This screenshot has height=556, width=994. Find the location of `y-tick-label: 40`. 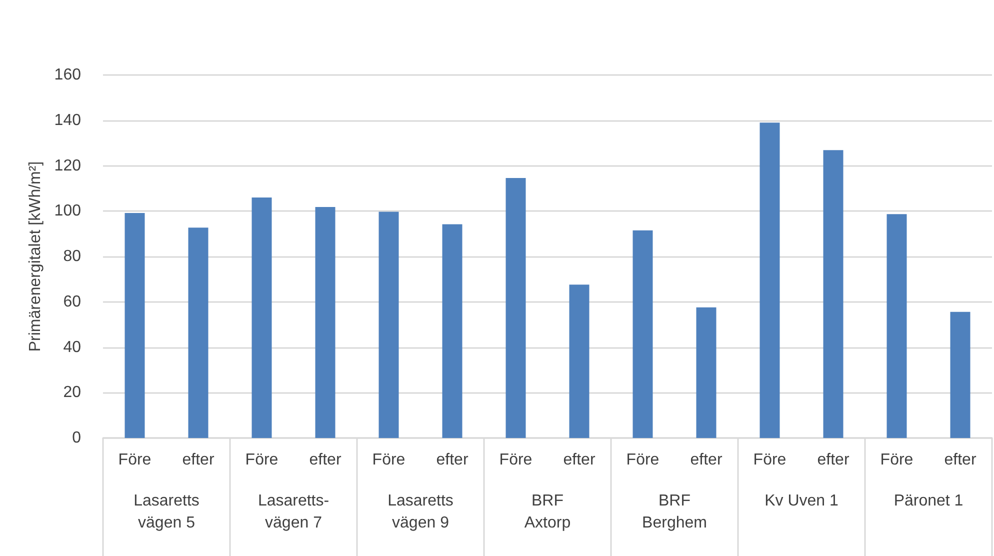

y-tick-label: 40 is located at coordinates (72, 347).